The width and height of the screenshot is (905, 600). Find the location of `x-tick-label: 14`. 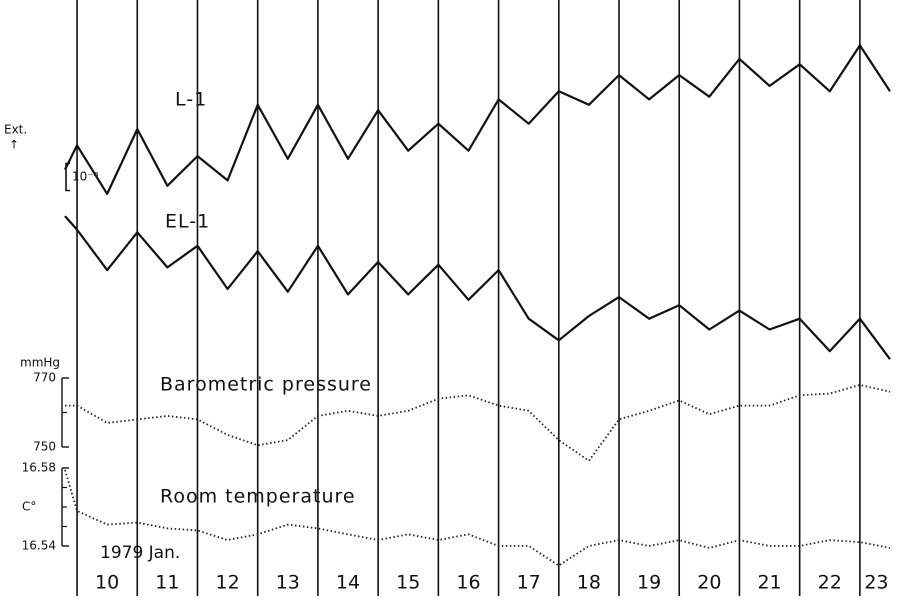

x-tick-label: 14 is located at coordinates (348, 583).